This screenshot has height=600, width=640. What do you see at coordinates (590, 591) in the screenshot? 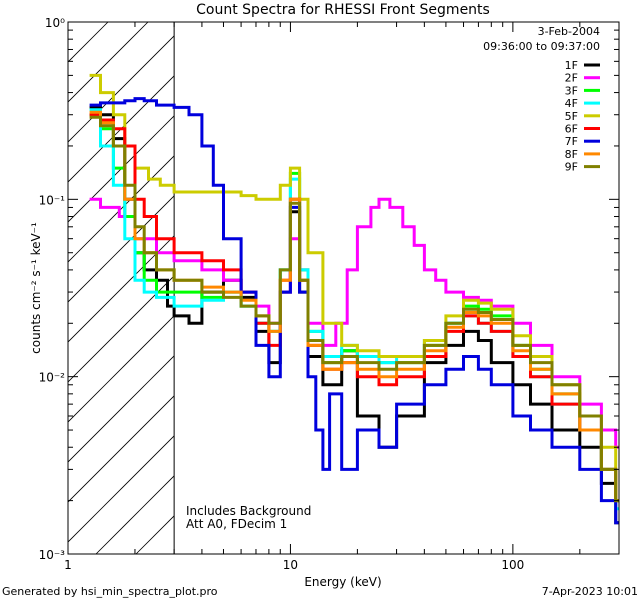
I see `footer-timestamp: 7-Apr-2023 10:01` at bounding box center [590, 591].